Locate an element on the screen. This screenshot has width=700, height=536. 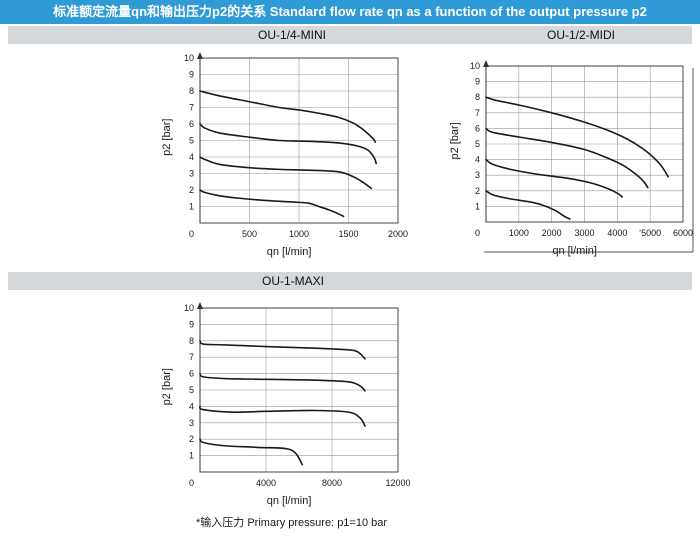
x-tick-label: 8000 is located at coordinates (332, 483).